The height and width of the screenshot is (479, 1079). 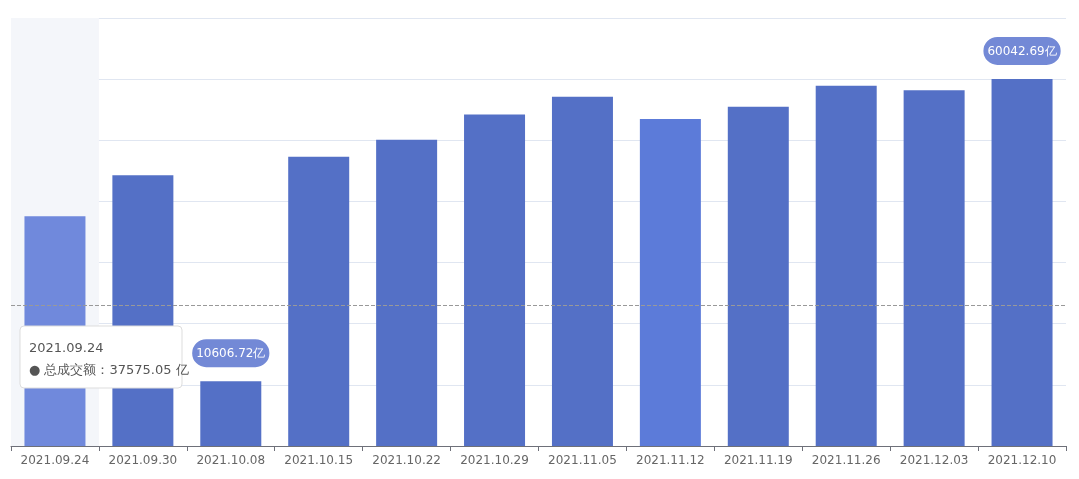 I want to click on x-tick-label: 2021.11.26, so click(x=846, y=460).